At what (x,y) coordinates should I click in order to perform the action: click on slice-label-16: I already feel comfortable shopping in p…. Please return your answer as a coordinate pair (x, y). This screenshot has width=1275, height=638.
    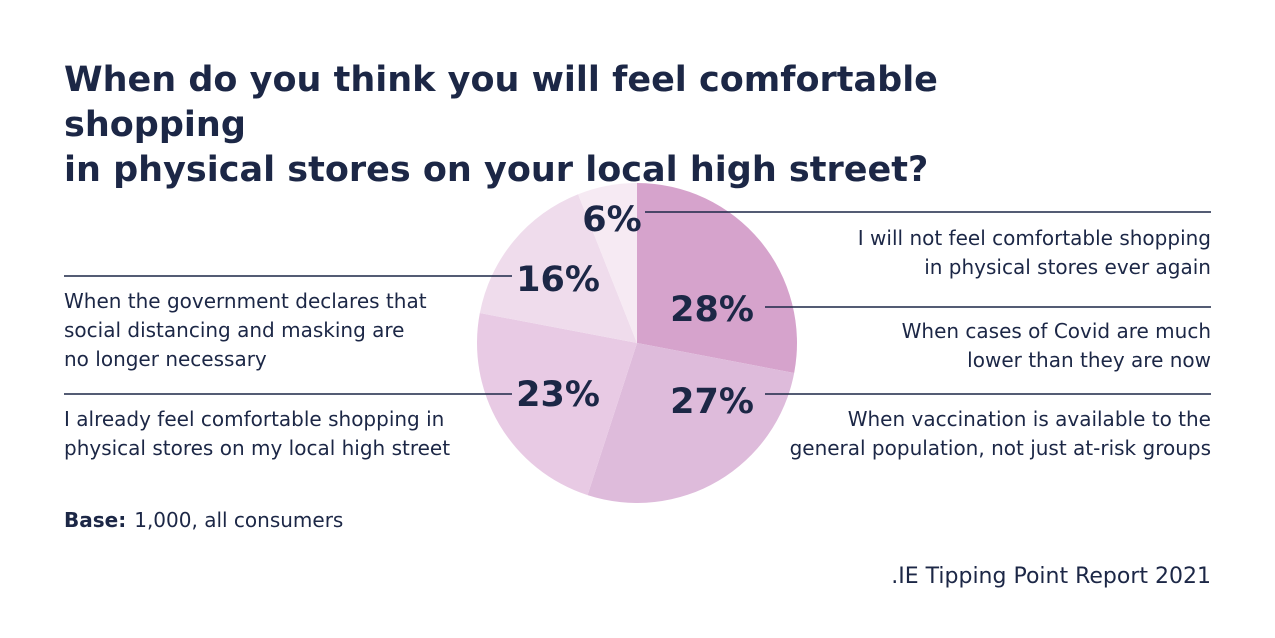
    Looking at the image, I should click on (257, 434).